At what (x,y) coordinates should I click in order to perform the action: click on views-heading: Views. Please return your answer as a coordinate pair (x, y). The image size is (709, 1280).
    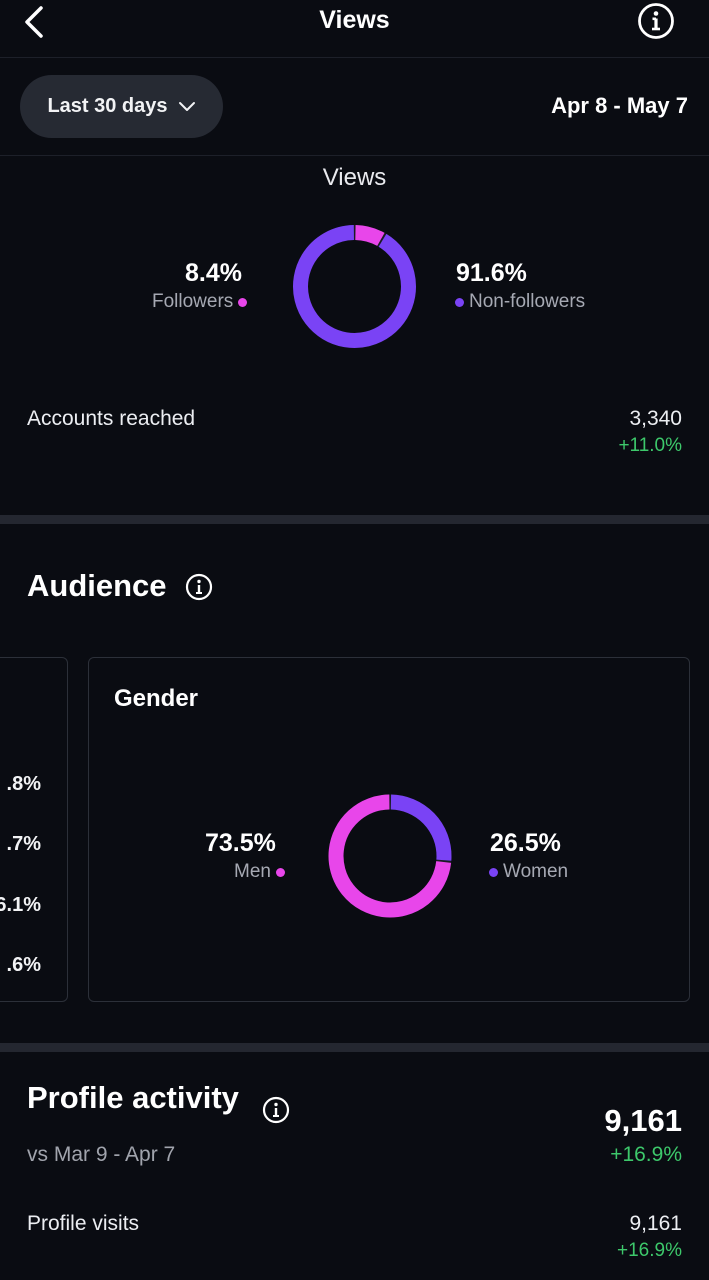
    Looking at the image, I should click on (354, 177).